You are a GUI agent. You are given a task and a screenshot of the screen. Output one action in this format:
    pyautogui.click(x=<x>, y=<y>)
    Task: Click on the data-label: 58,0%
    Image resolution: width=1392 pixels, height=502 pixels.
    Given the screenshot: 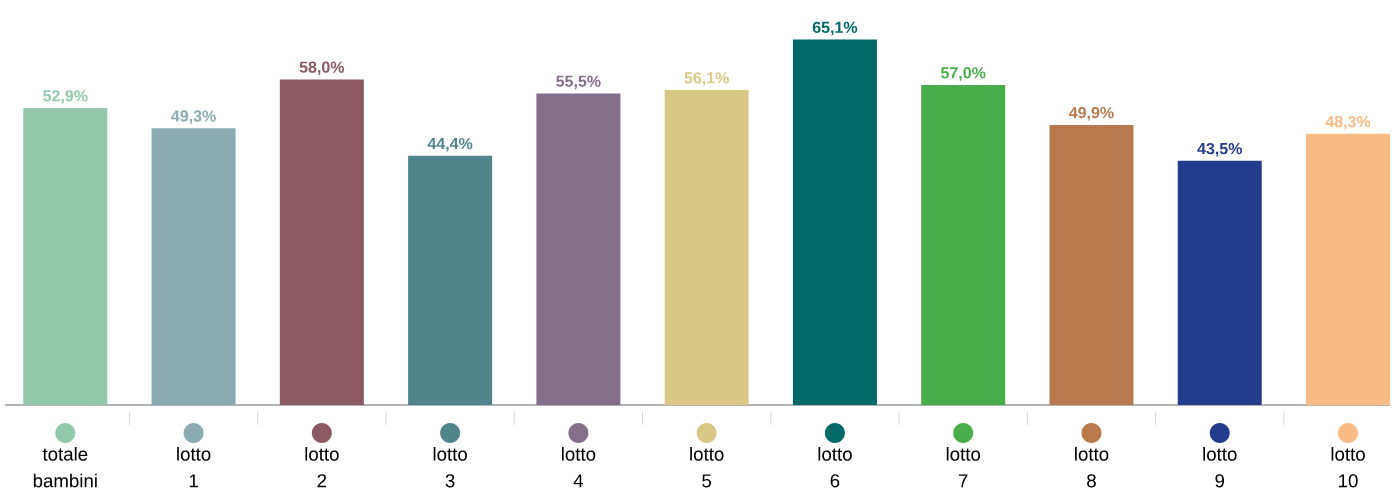 What is the action you would take?
    pyautogui.click(x=322, y=68)
    